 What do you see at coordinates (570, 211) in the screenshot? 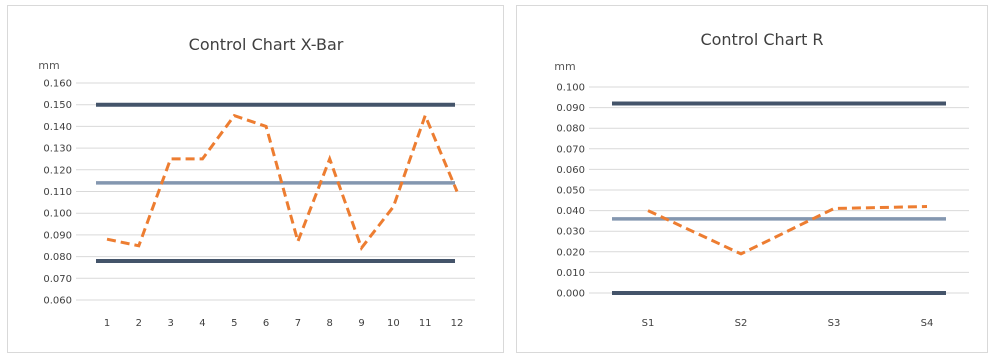
I see `y-tick-label: 0.040` at bounding box center [570, 211].